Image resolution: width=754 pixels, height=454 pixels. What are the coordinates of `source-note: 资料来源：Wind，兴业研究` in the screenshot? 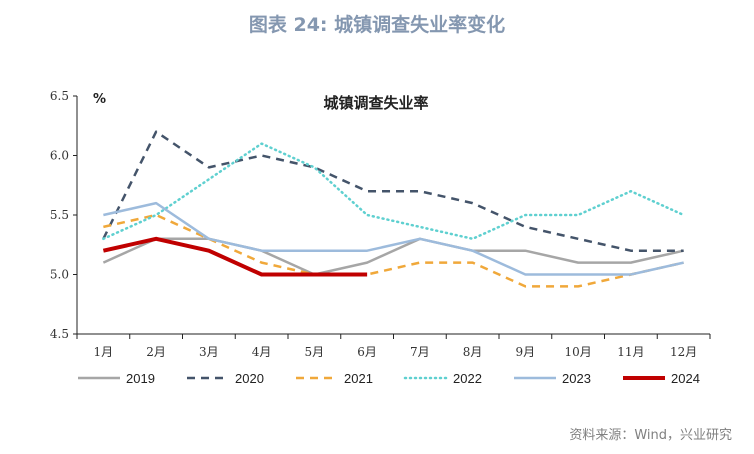 It's located at (650, 435).